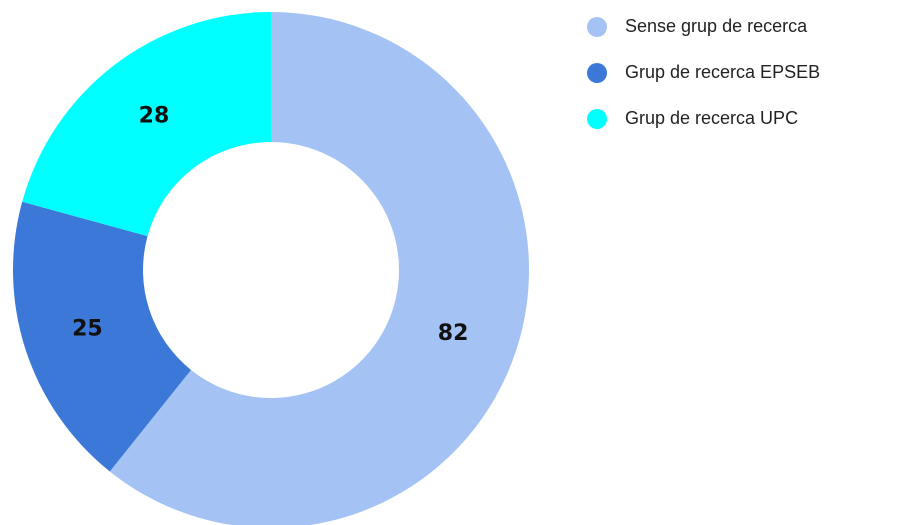 The width and height of the screenshot is (916, 525). I want to click on legend-label: Sense grup de recerca, so click(716, 26).